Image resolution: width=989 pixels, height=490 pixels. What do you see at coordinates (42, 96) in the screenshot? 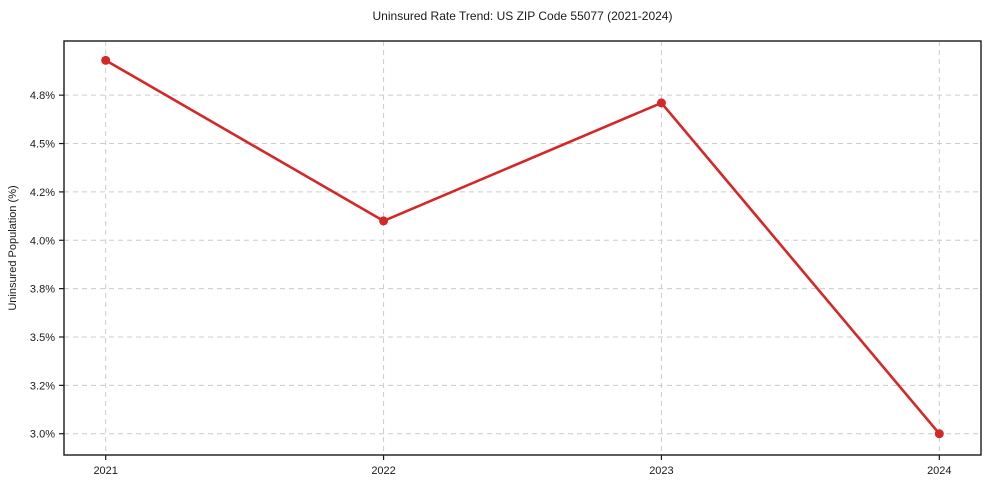
I see `y-tick-label: 4.8%` at bounding box center [42, 96].